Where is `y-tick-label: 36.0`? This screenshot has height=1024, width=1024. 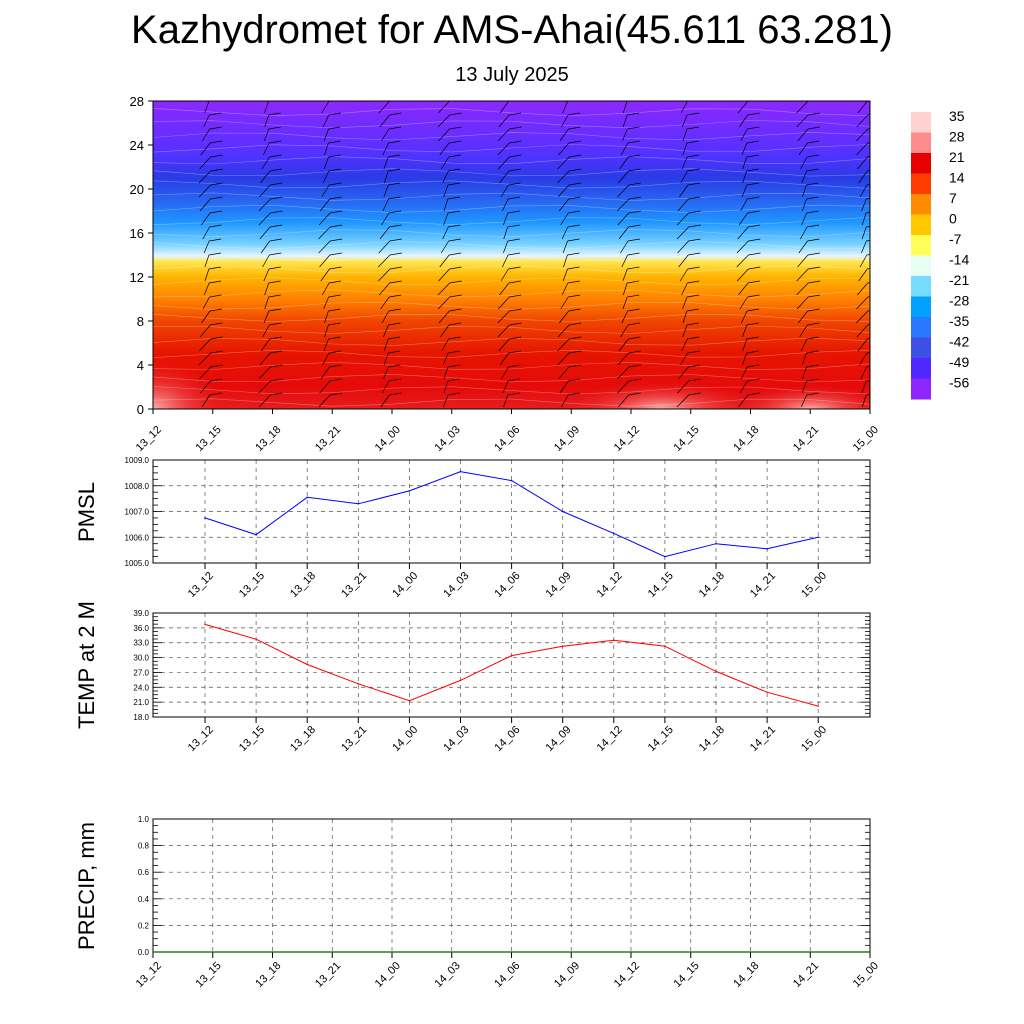 y-tick-label: 36.0 is located at coordinates (141, 628).